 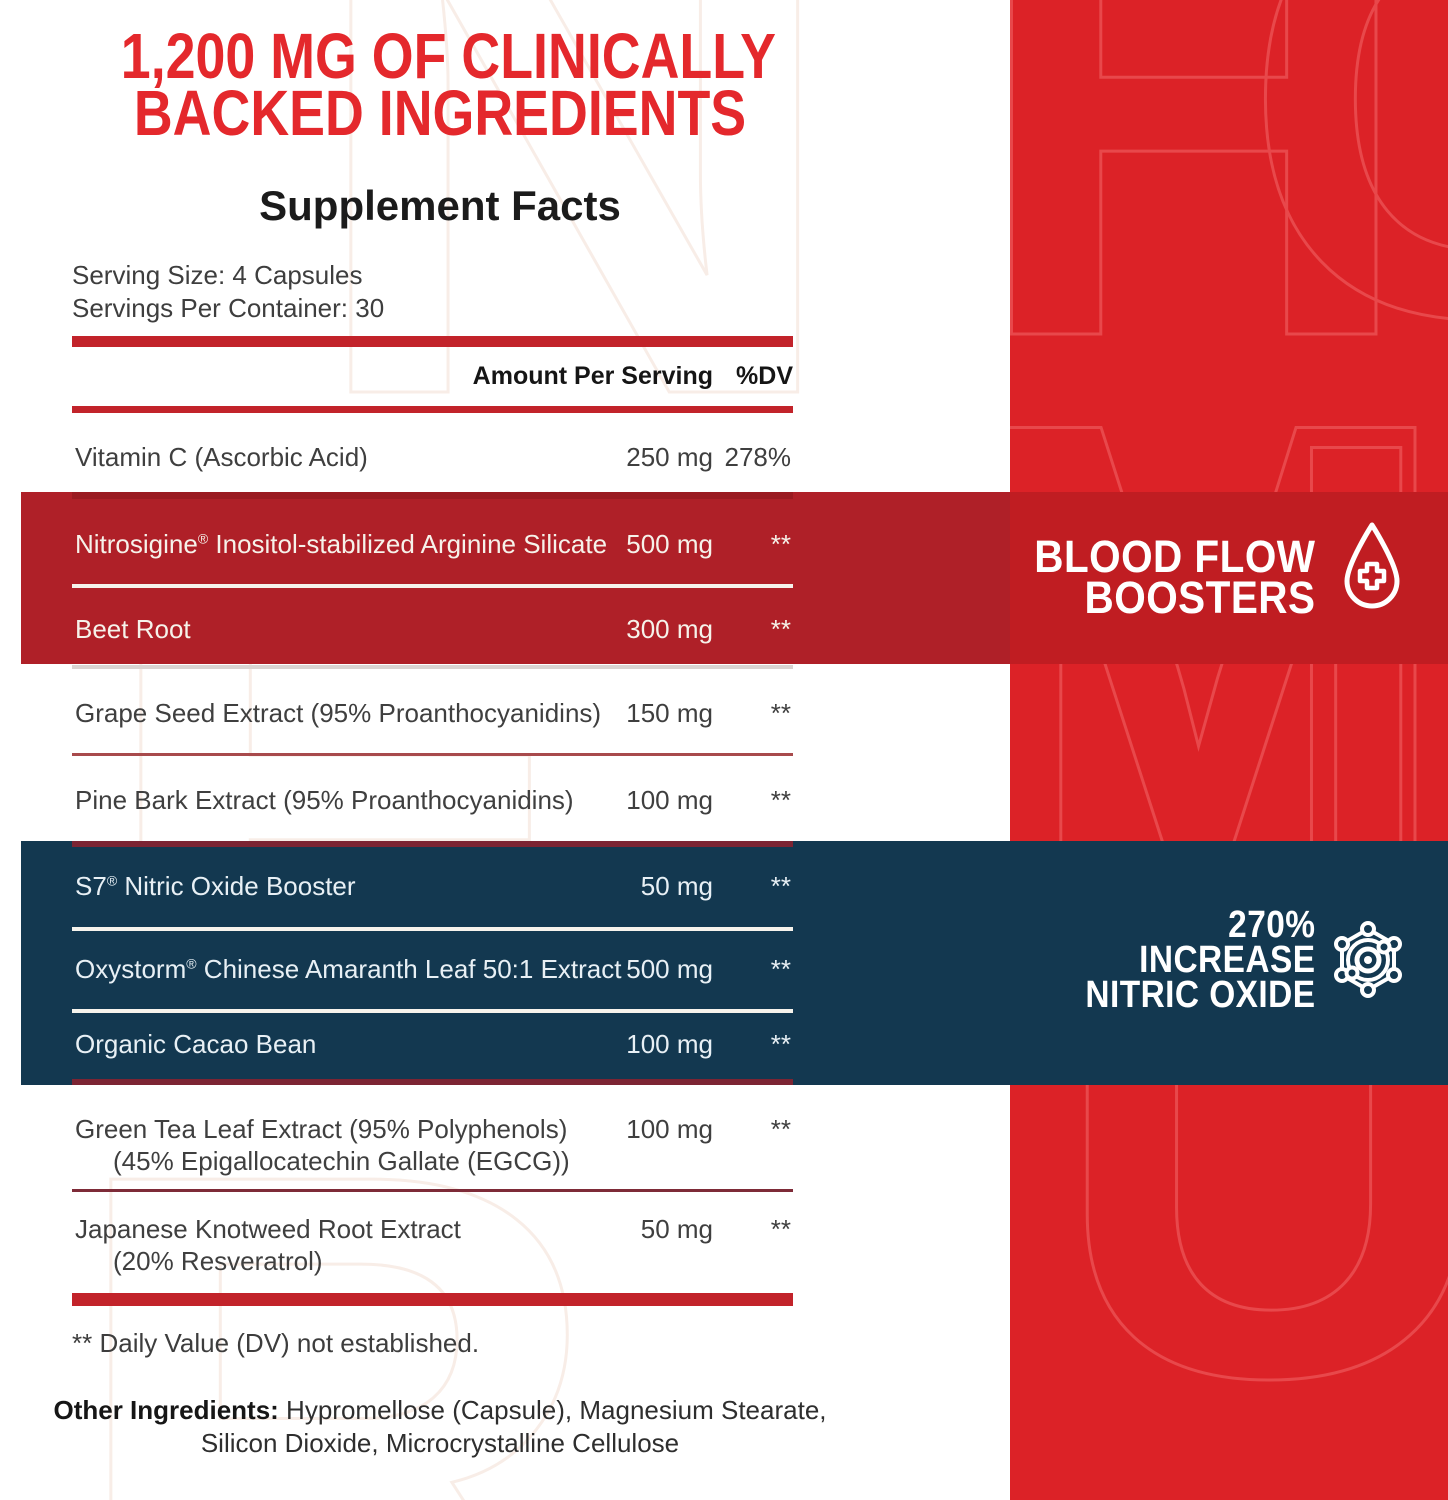 I want to click on blood-drop-icon, so click(x=1372, y=565).